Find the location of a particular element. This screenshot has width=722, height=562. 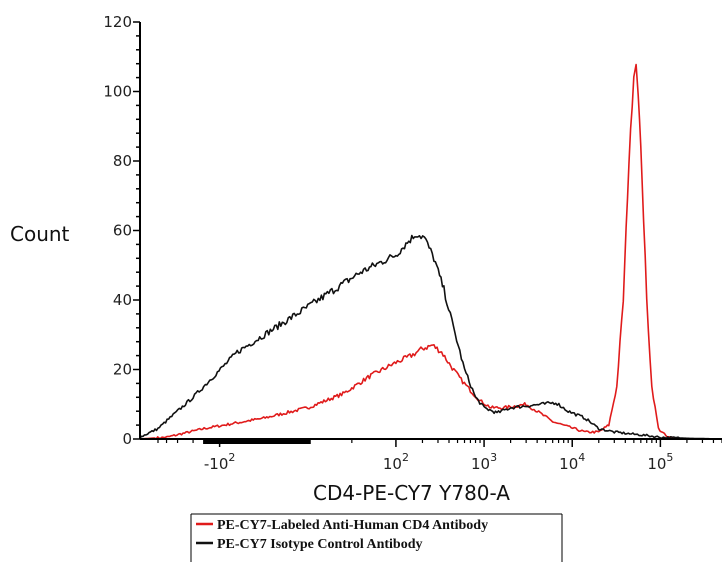

y-tick-label: 40 is located at coordinates (122, 300).